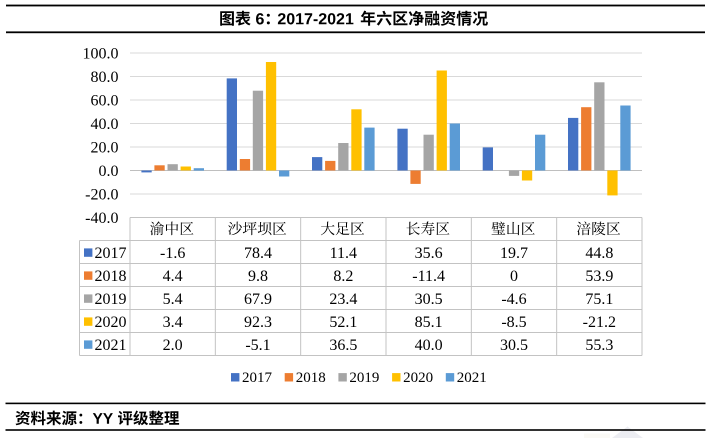 This screenshot has height=438, width=710. Describe the element at coordinates (513, 322) in the screenshot. I see `svg-text: -8.5` at that location.